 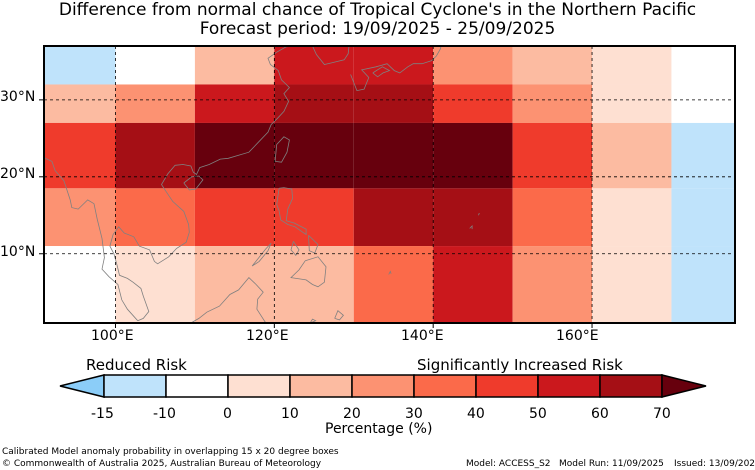 What do you see at coordinates (600, 414) in the screenshot?
I see `cb-tick-label: 60` at bounding box center [600, 414].